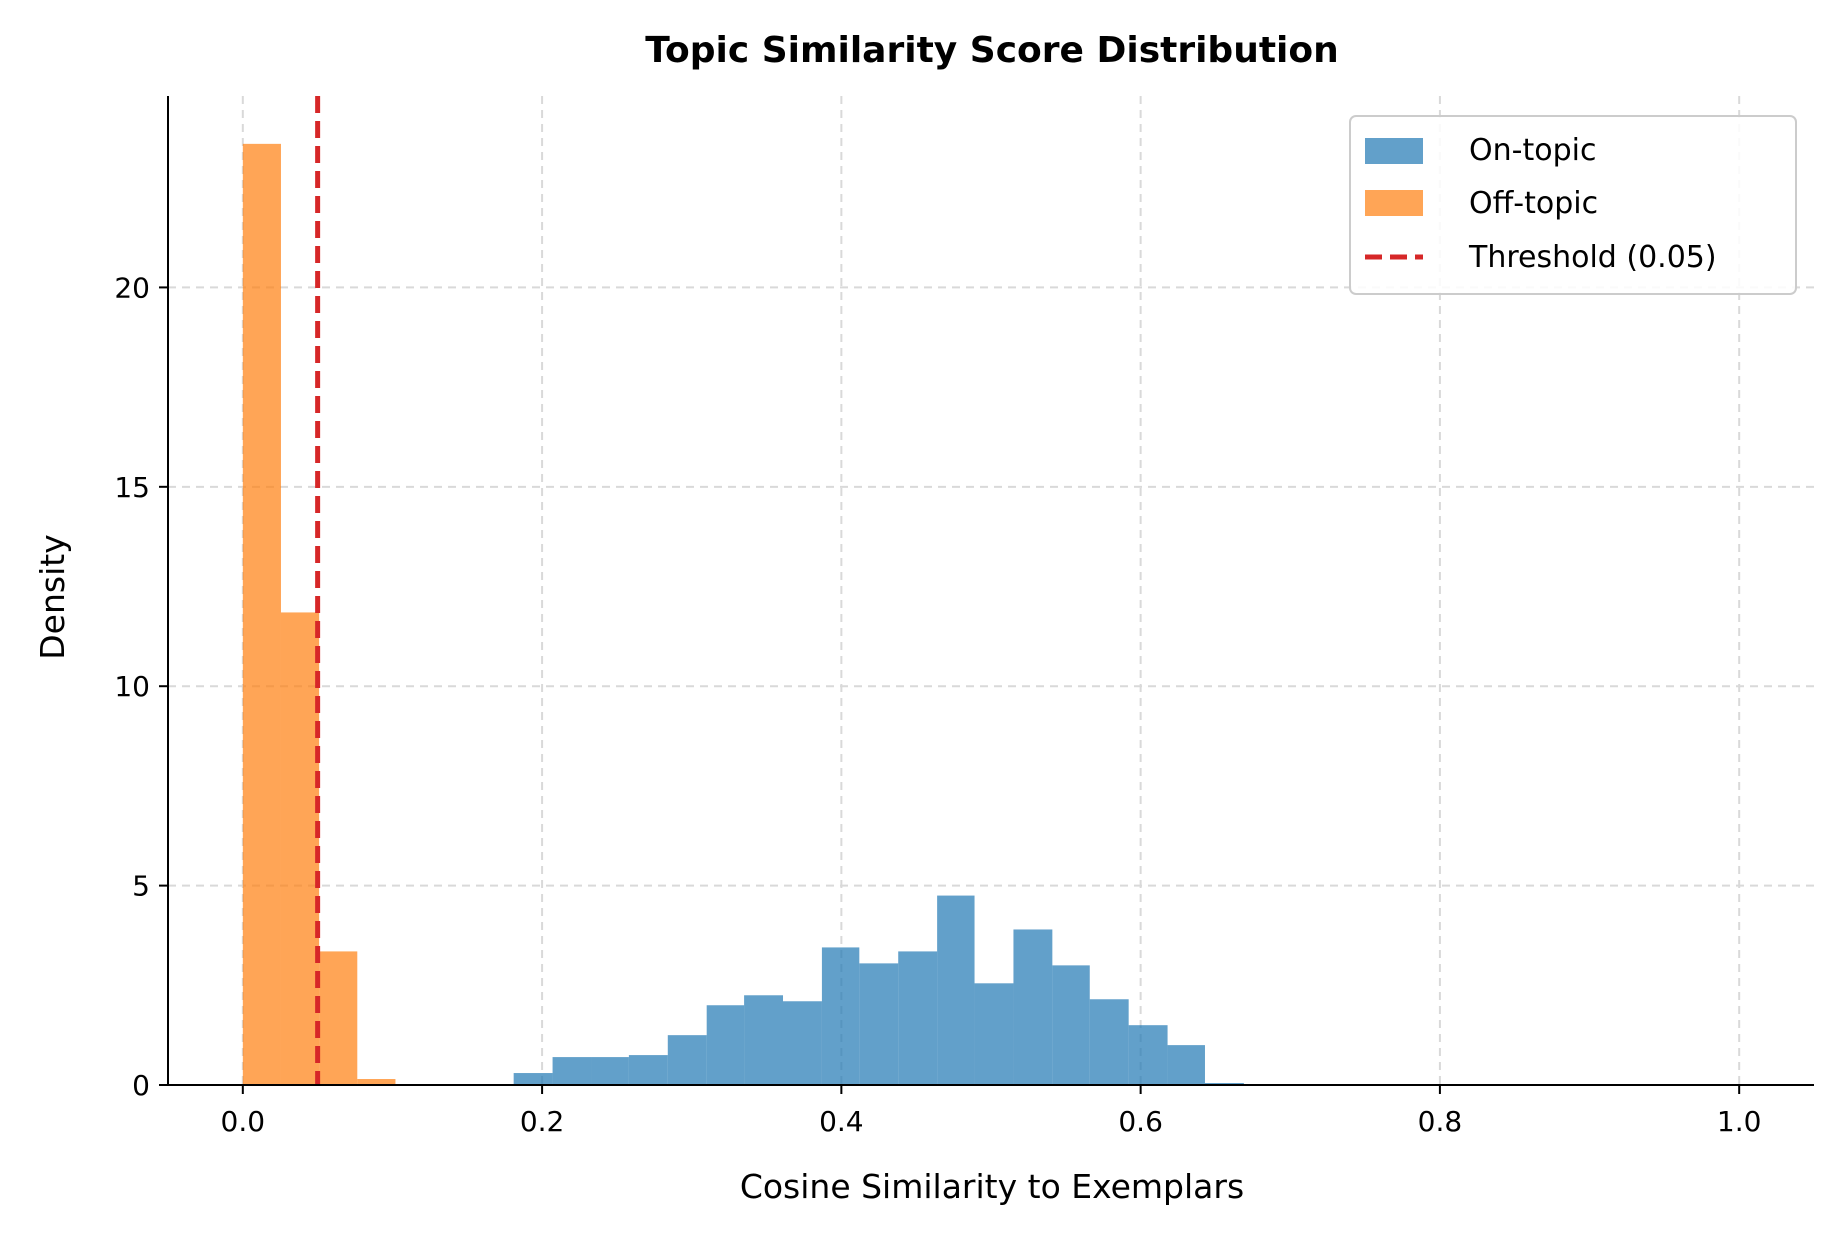 This screenshot has height=1234, width=1834. What do you see at coordinates (141, 886) in the screenshot?
I see `y-tick-label-1: 5` at bounding box center [141, 886].